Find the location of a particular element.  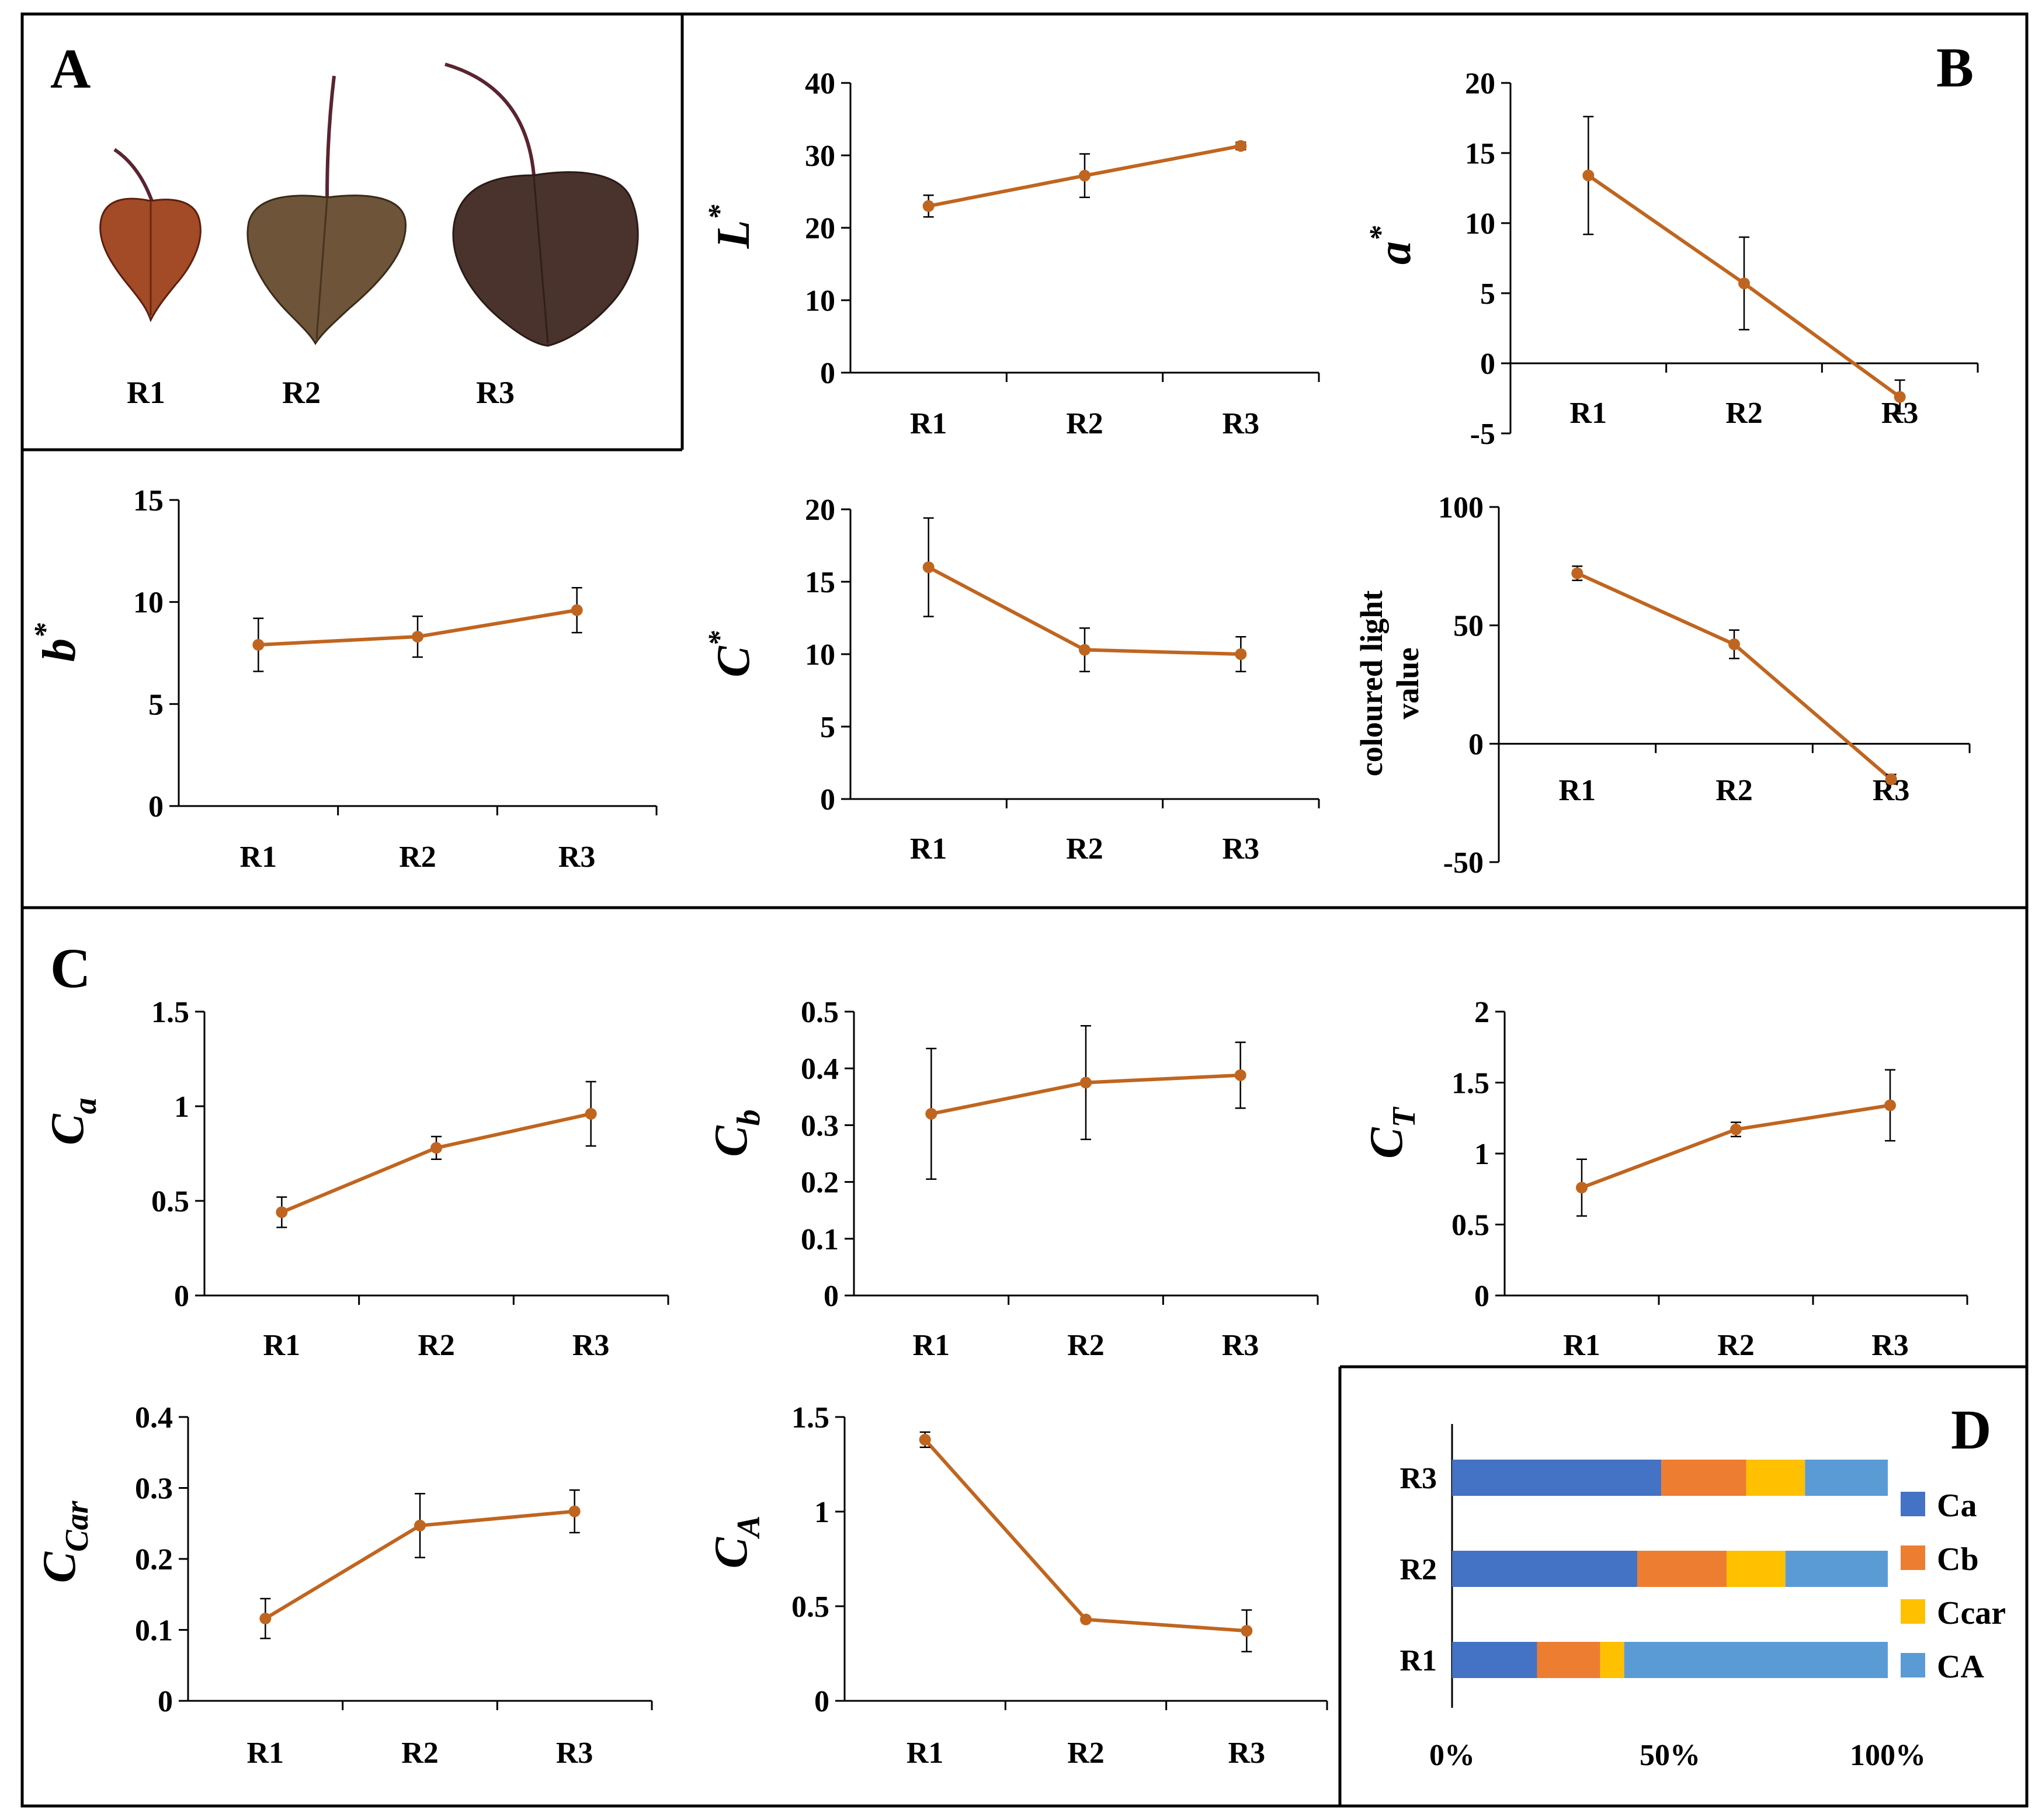

y-axis-title: C* is located at coordinates (731, 653).